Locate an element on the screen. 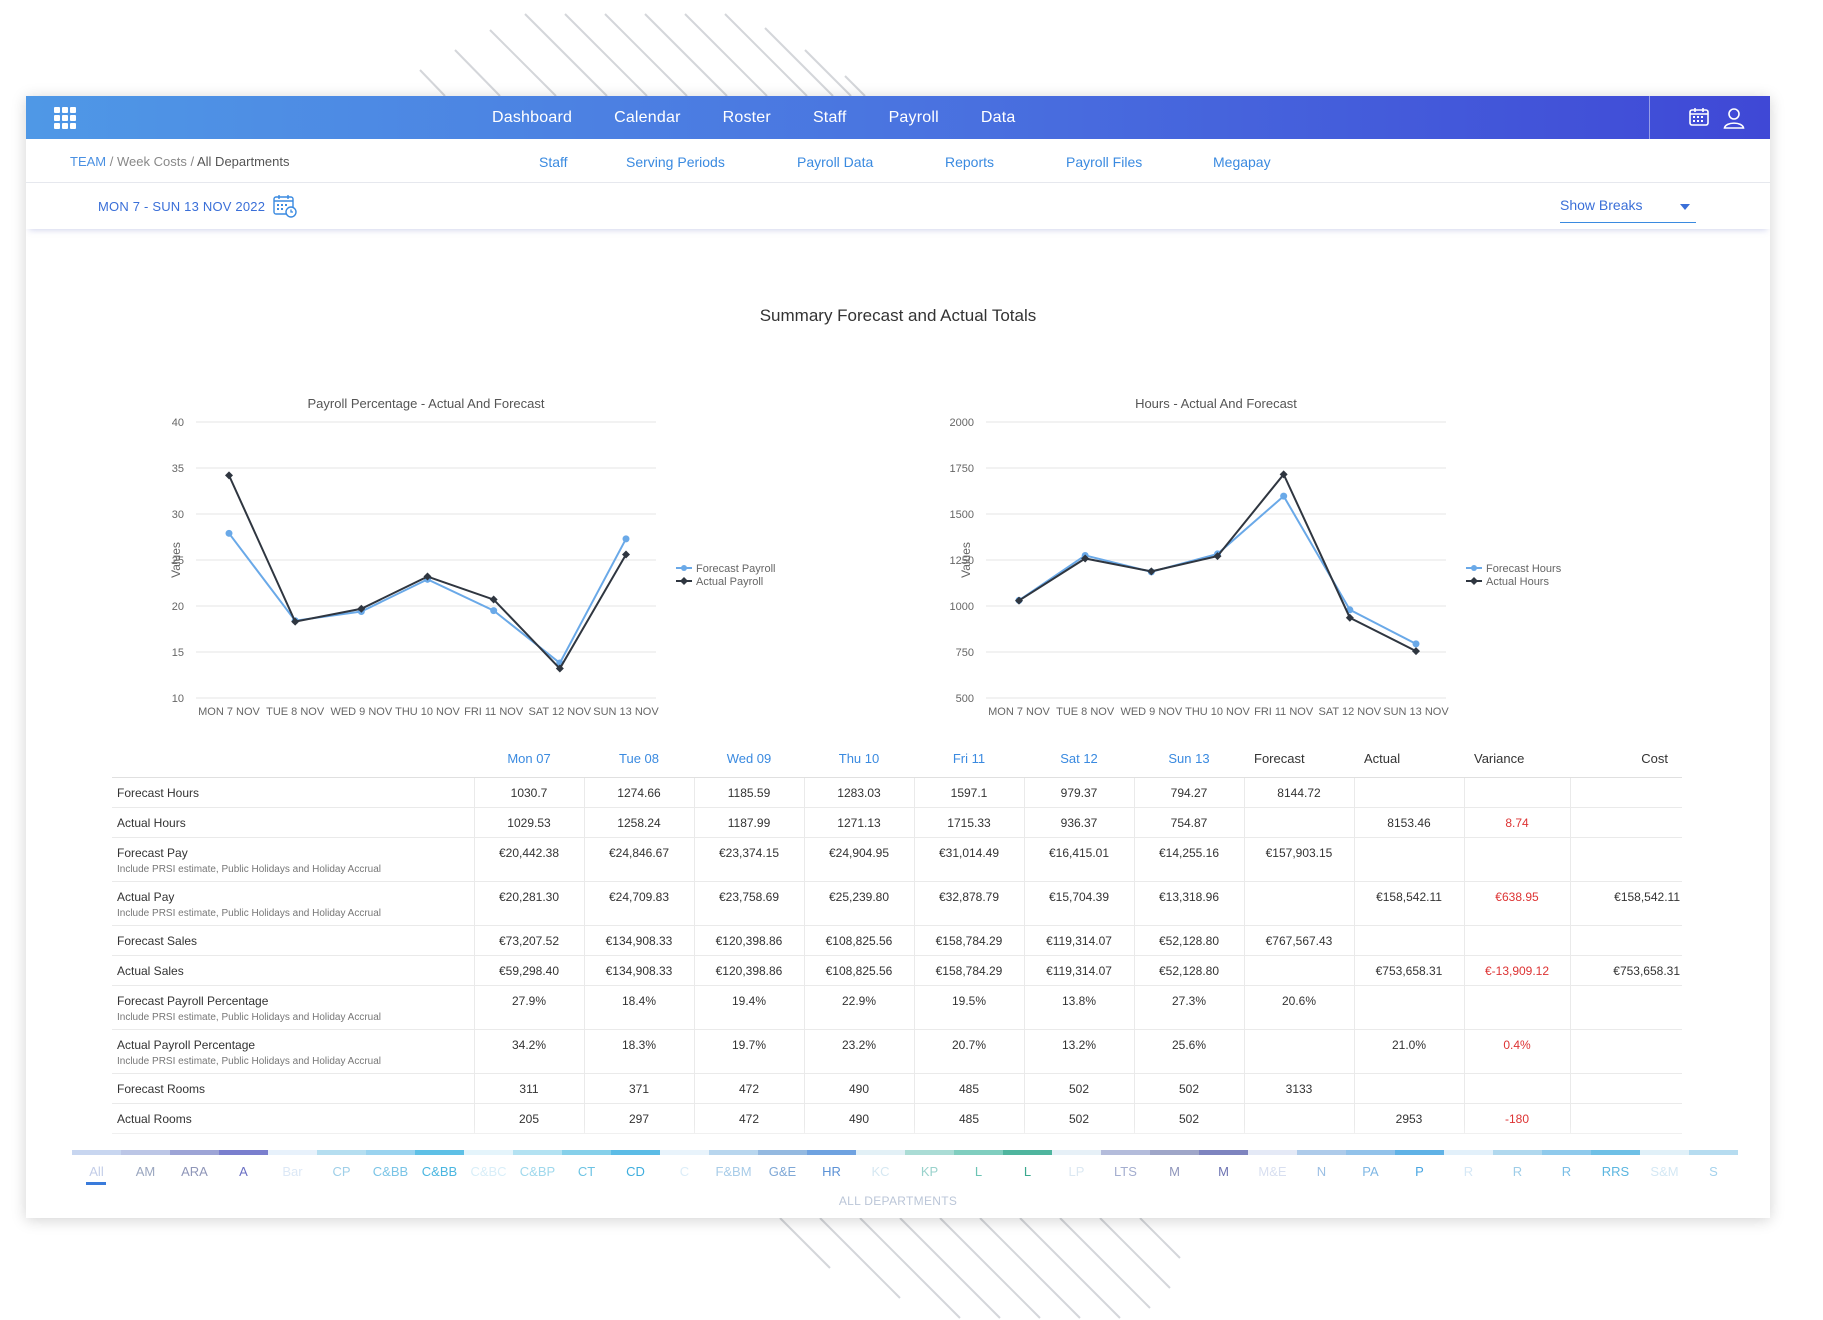  department-item: PA is located at coordinates (1370, 1171).